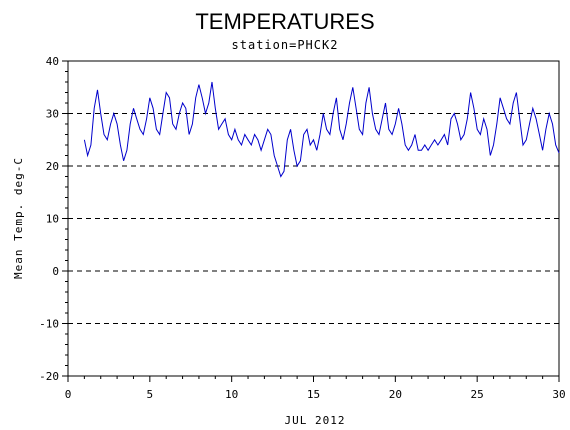 This screenshot has width=570, height=430. I want to click on x-tick-label-0: 0, so click(68, 394).